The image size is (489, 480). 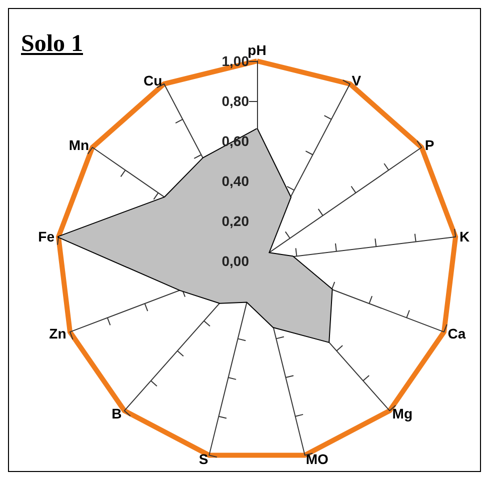 What do you see at coordinates (465, 236) in the screenshot?
I see `spoke-label: K` at bounding box center [465, 236].